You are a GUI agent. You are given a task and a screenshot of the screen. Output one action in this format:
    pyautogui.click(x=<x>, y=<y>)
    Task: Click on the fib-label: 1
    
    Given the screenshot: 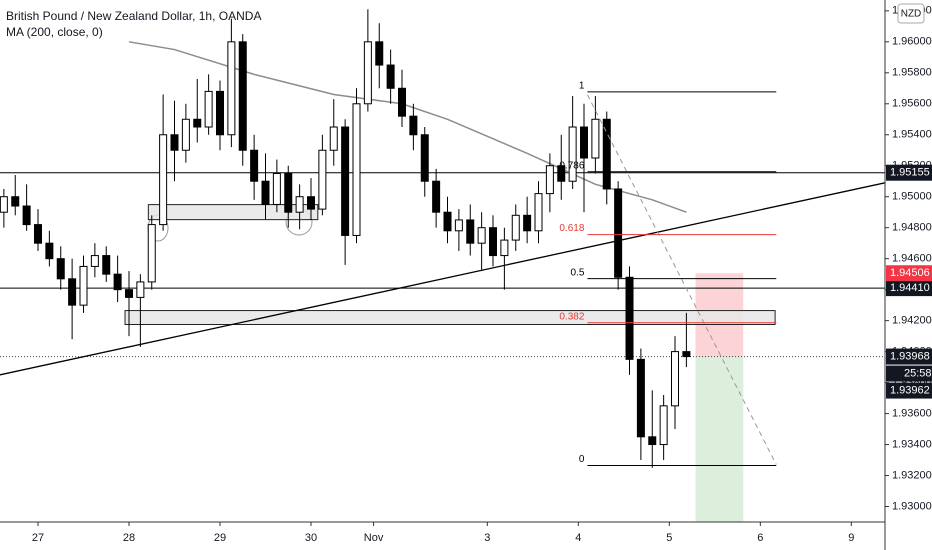 What is the action you would take?
    pyautogui.click(x=582, y=85)
    